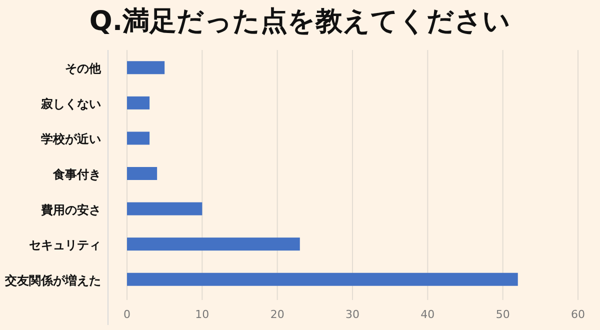 The image size is (600, 330). Describe the element at coordinates (578, 314) in the screenshot. I see `tick-label: 60` at that location.